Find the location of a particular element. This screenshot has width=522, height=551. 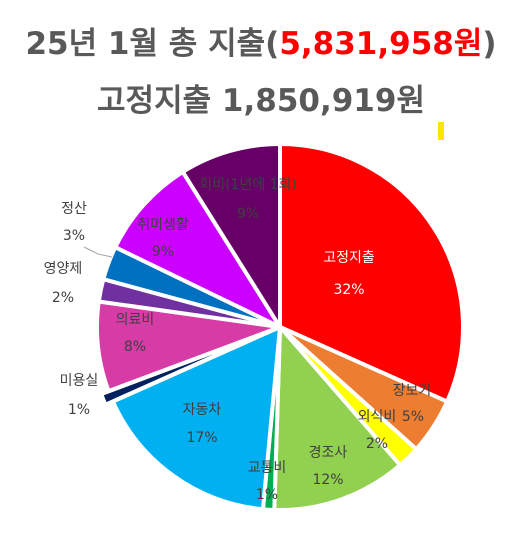

slice-label: 미용실 is located at coordinates (79, 381).